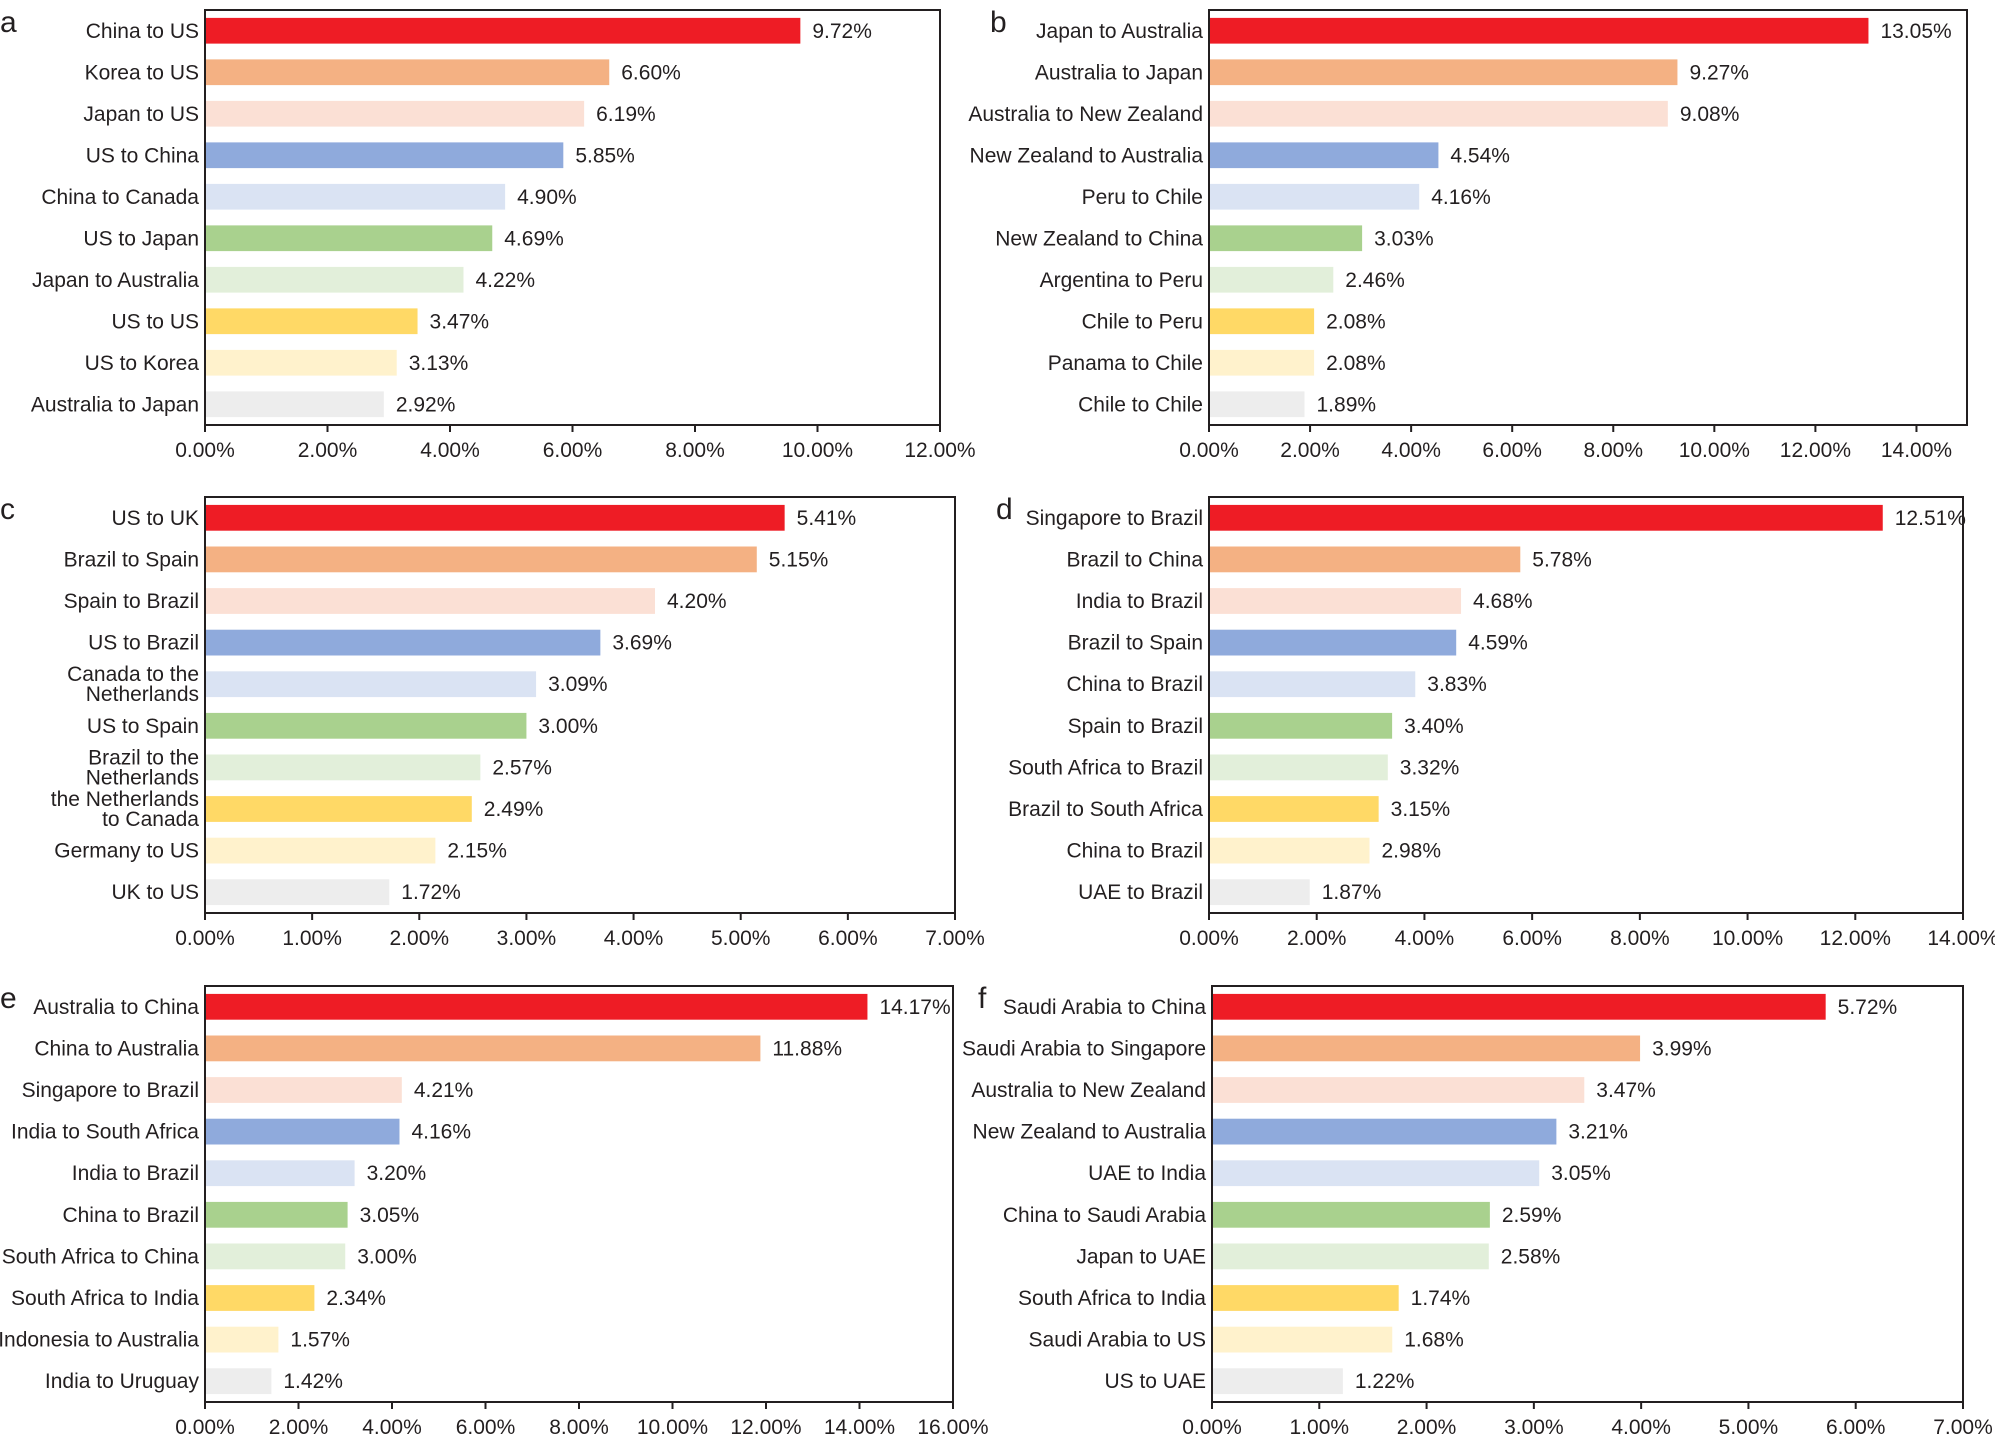 This screenshot has width=1995, height=1445. What do you see at coordinates (397, 1173) in the screenshot?
I see `value-label: 3.20%` at bounding box center [397, 1173].